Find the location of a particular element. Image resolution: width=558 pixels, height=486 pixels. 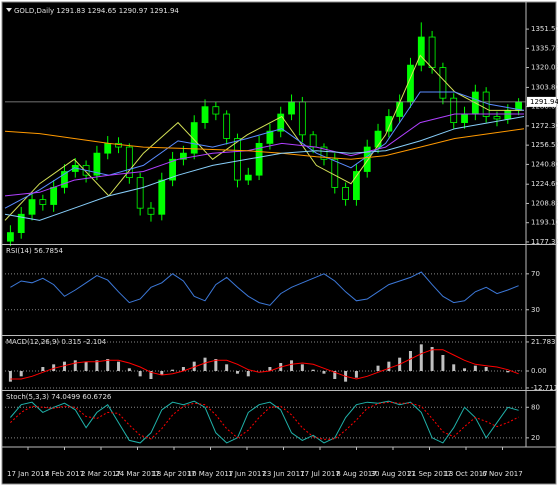

x-tick-label: 8 Aug 2017 is located at coordinates (356, 474).